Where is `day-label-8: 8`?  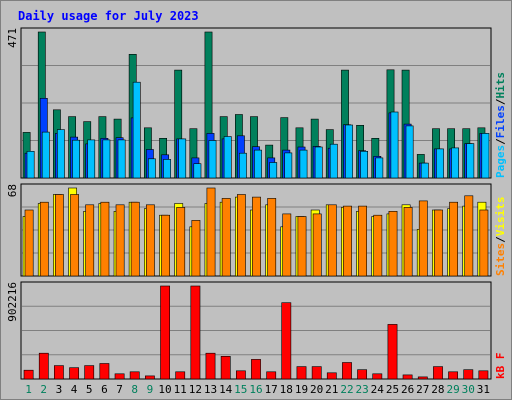 day-label-8: 8 is located at coordinates (134, 389).